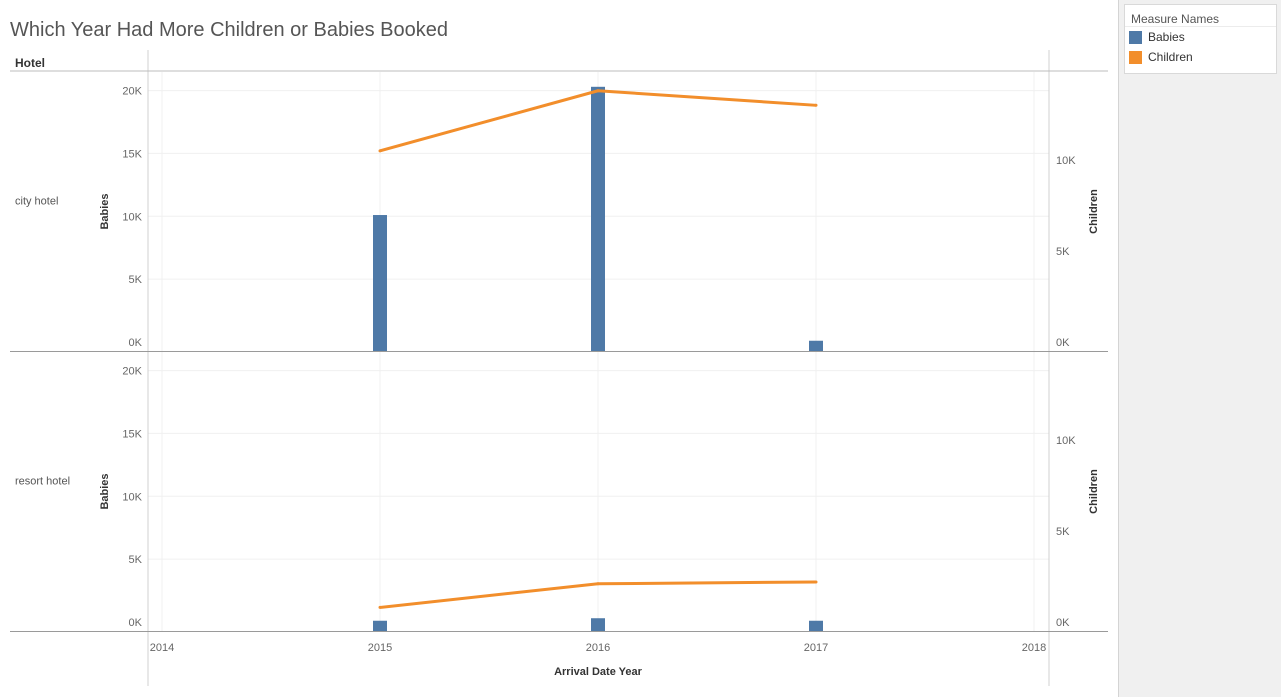 Image resolution: width=1281 pixels, height=697 pixels. What do you see at coordinates (42, 482) in the screenshot?
I see `row-label: resort hotel` at bounding box center [42, 482].